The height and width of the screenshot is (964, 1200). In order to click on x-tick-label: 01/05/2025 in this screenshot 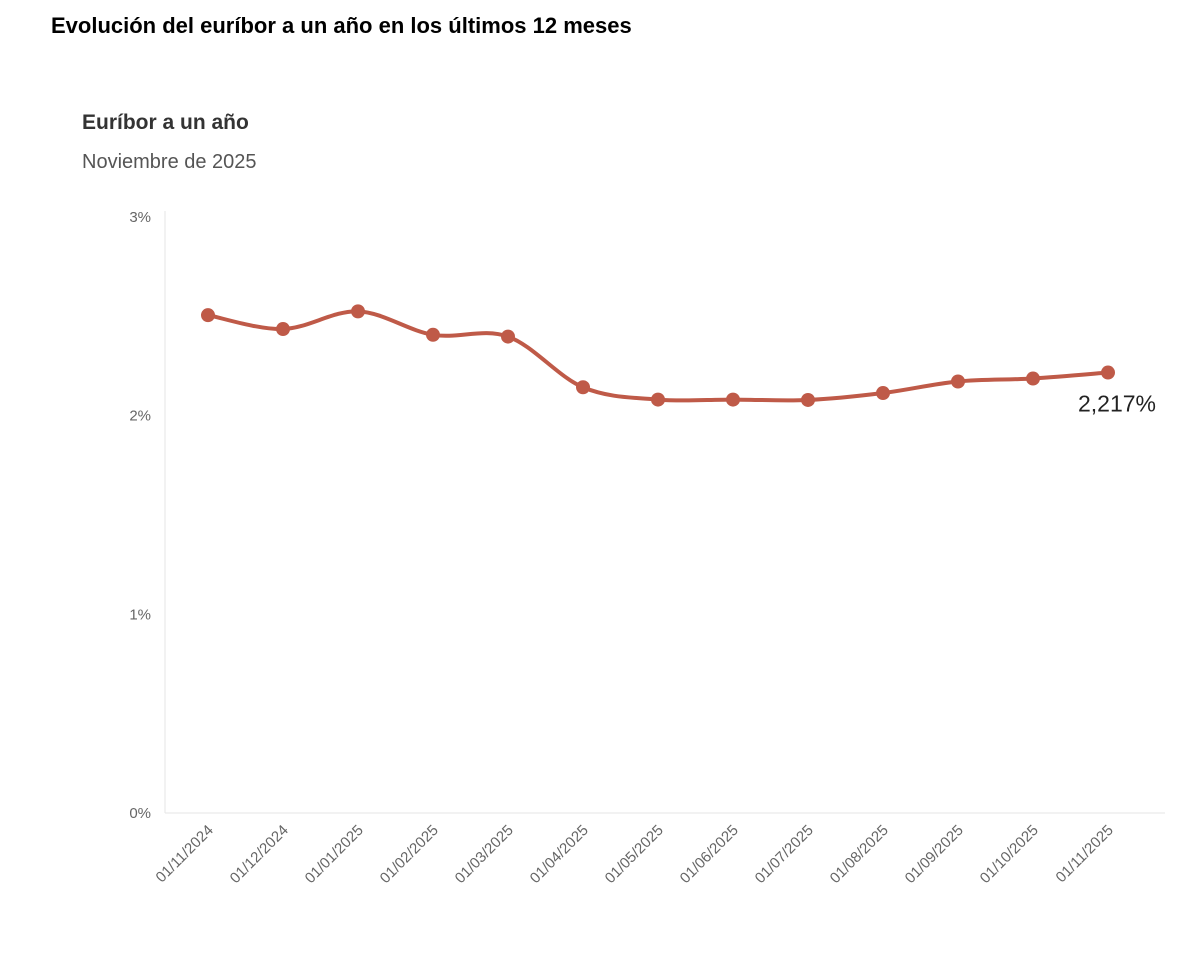, I will do `click(634, 854)`.